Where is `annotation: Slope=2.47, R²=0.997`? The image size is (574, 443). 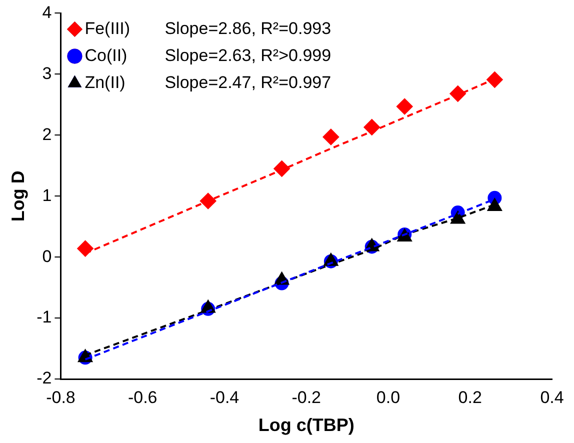
annotation: Slope=2.47, R²=0.997 is located at coordinates (248, 82).